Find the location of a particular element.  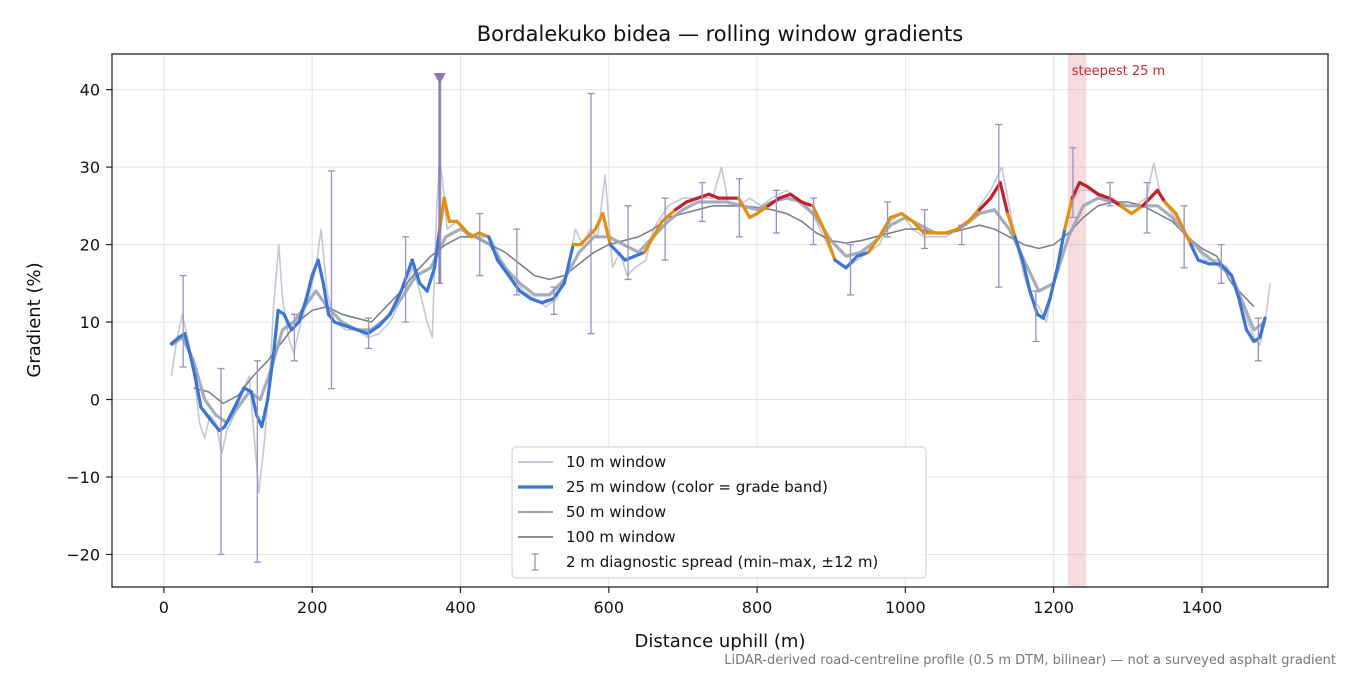

y-tick-label: 20 is located at coordinates (90, 245).